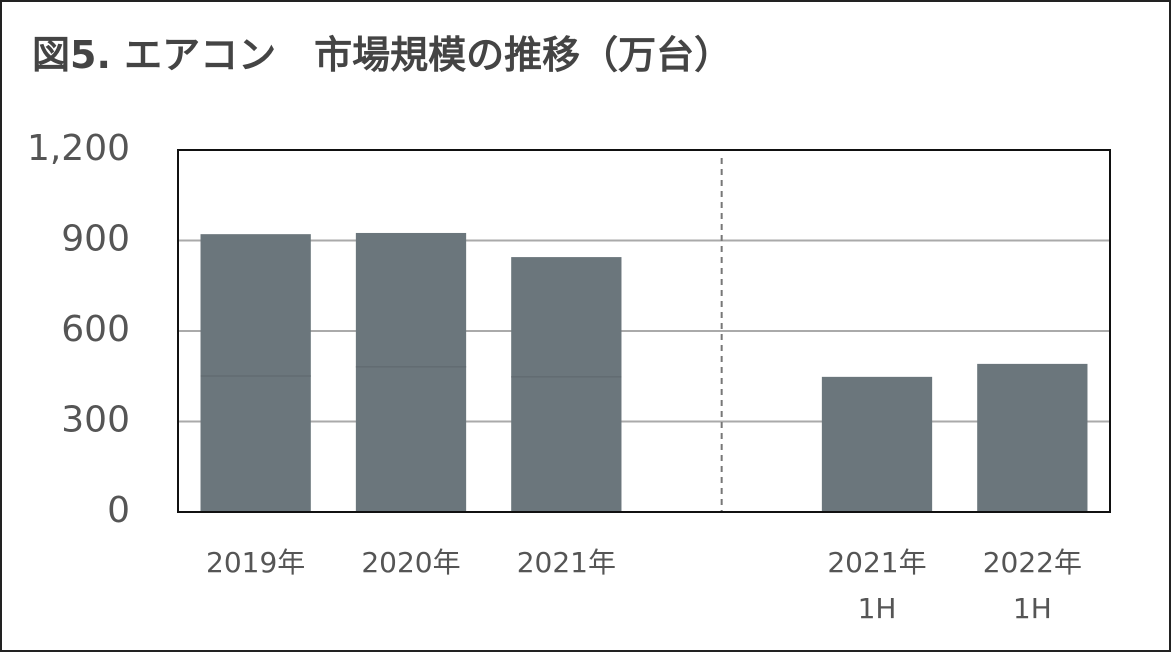 The image size is (1171, 652). Describe the element at coordinates (118, 510) in the screenshot. I see `y-tick-label: 0` at that location.